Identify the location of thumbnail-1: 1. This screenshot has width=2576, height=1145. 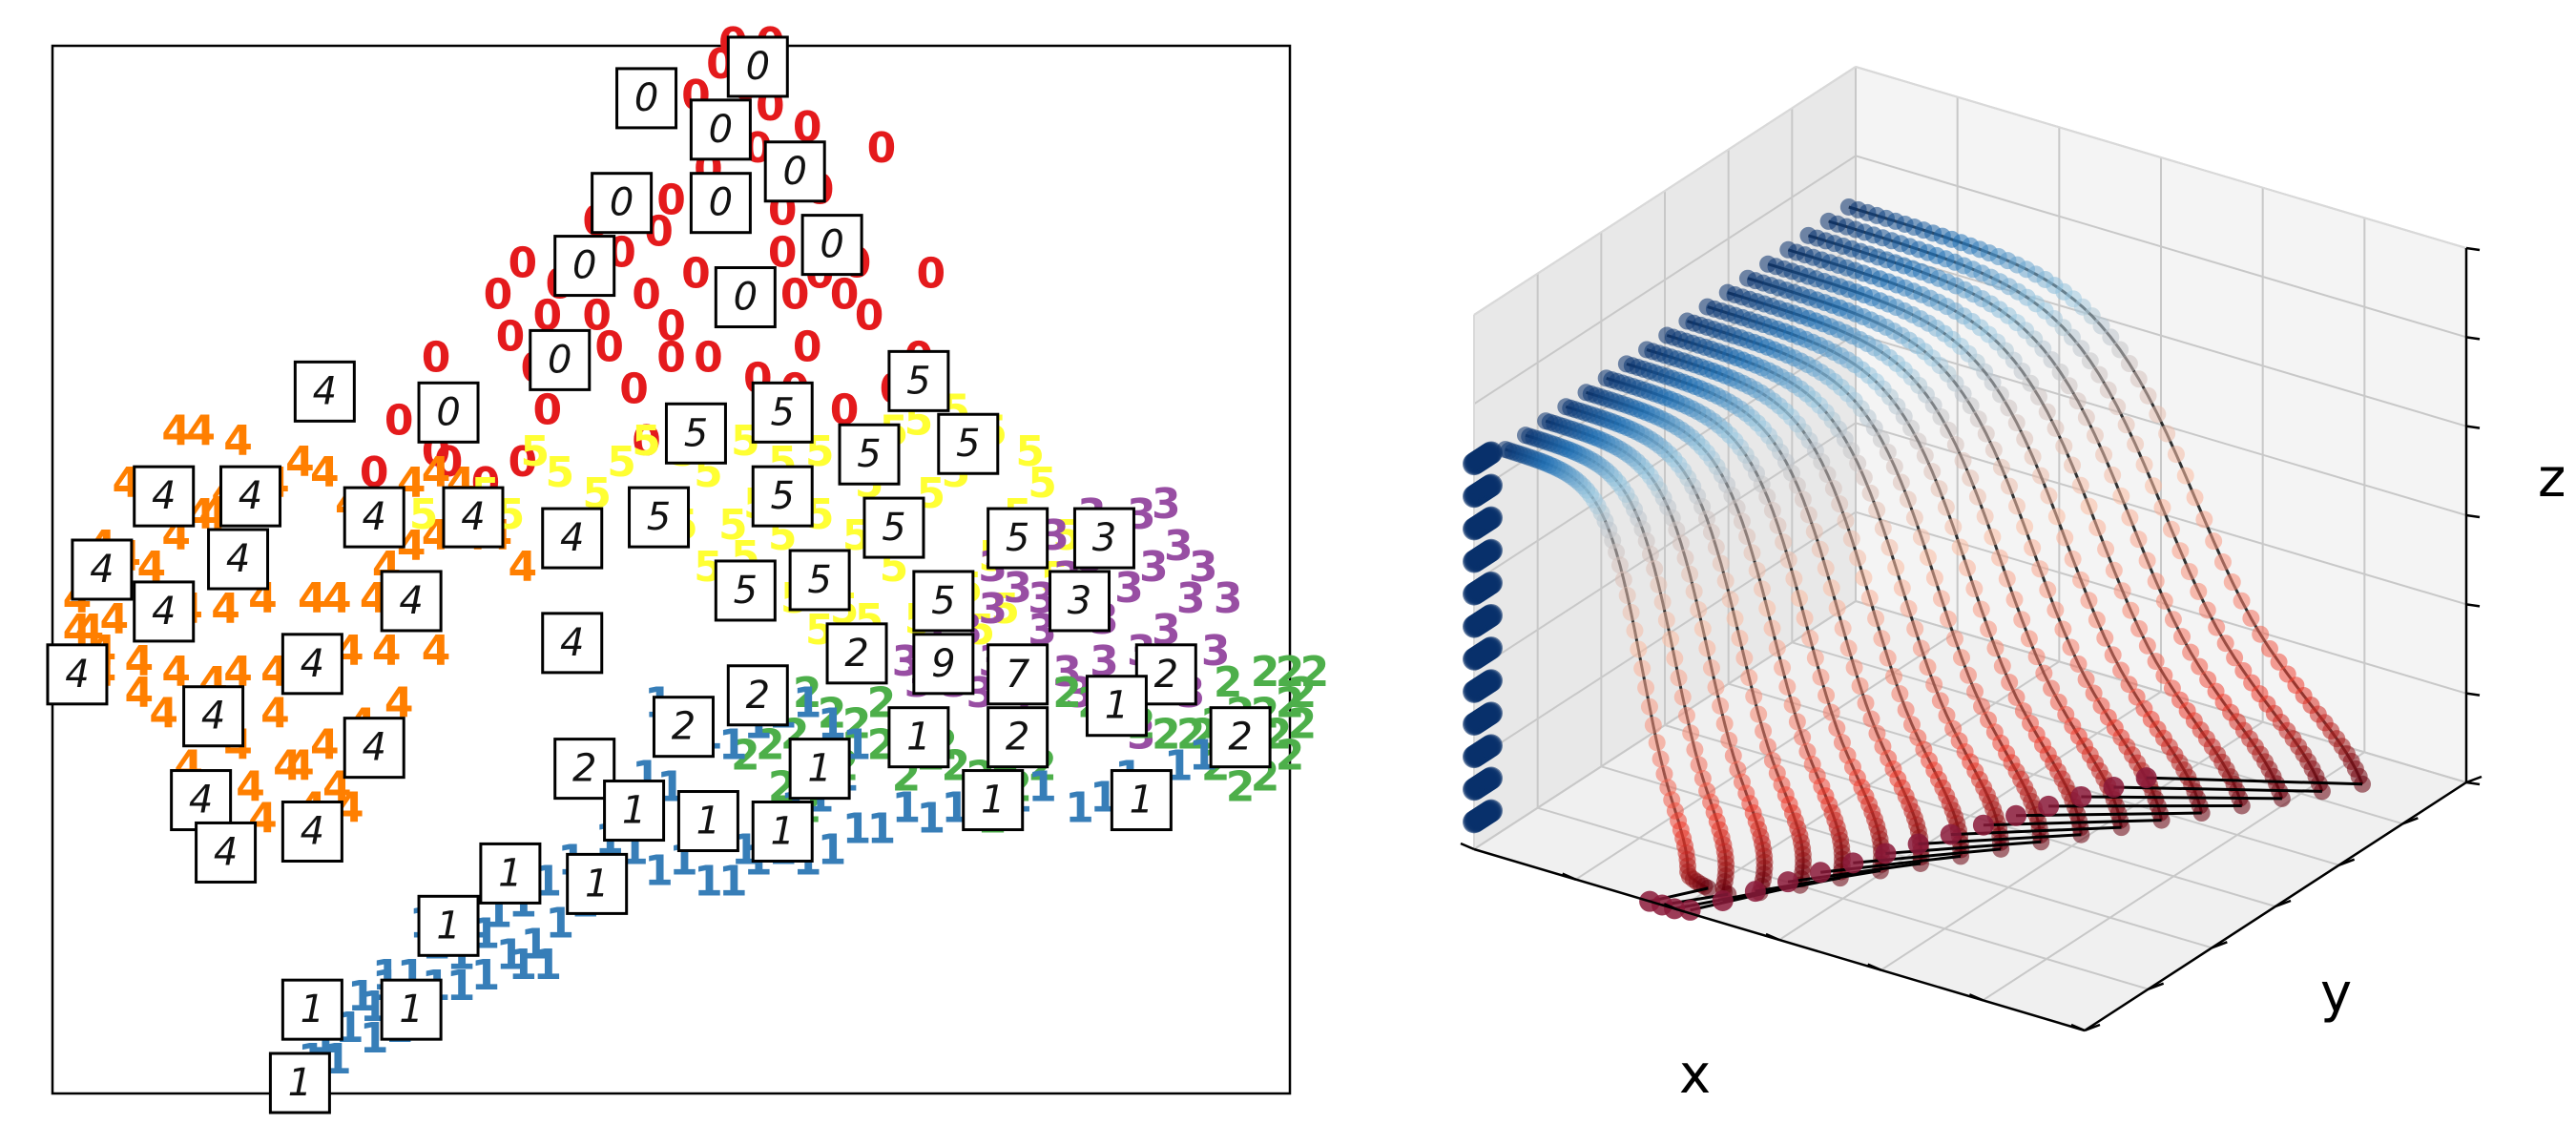
(918, 737).